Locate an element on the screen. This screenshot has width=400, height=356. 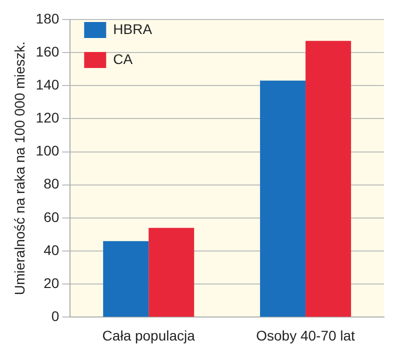
y-tick-label: 180 is located at coordinates (48, 18).